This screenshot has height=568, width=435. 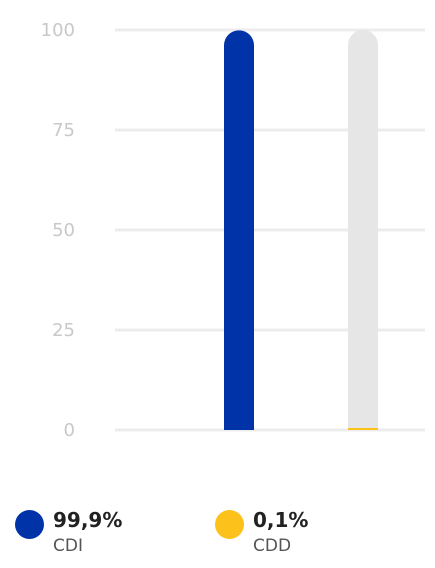 What do you see at coordinates (363, 230) in the screenshot?
I see `bar-track-cdd` at bounding box center [363, 230].